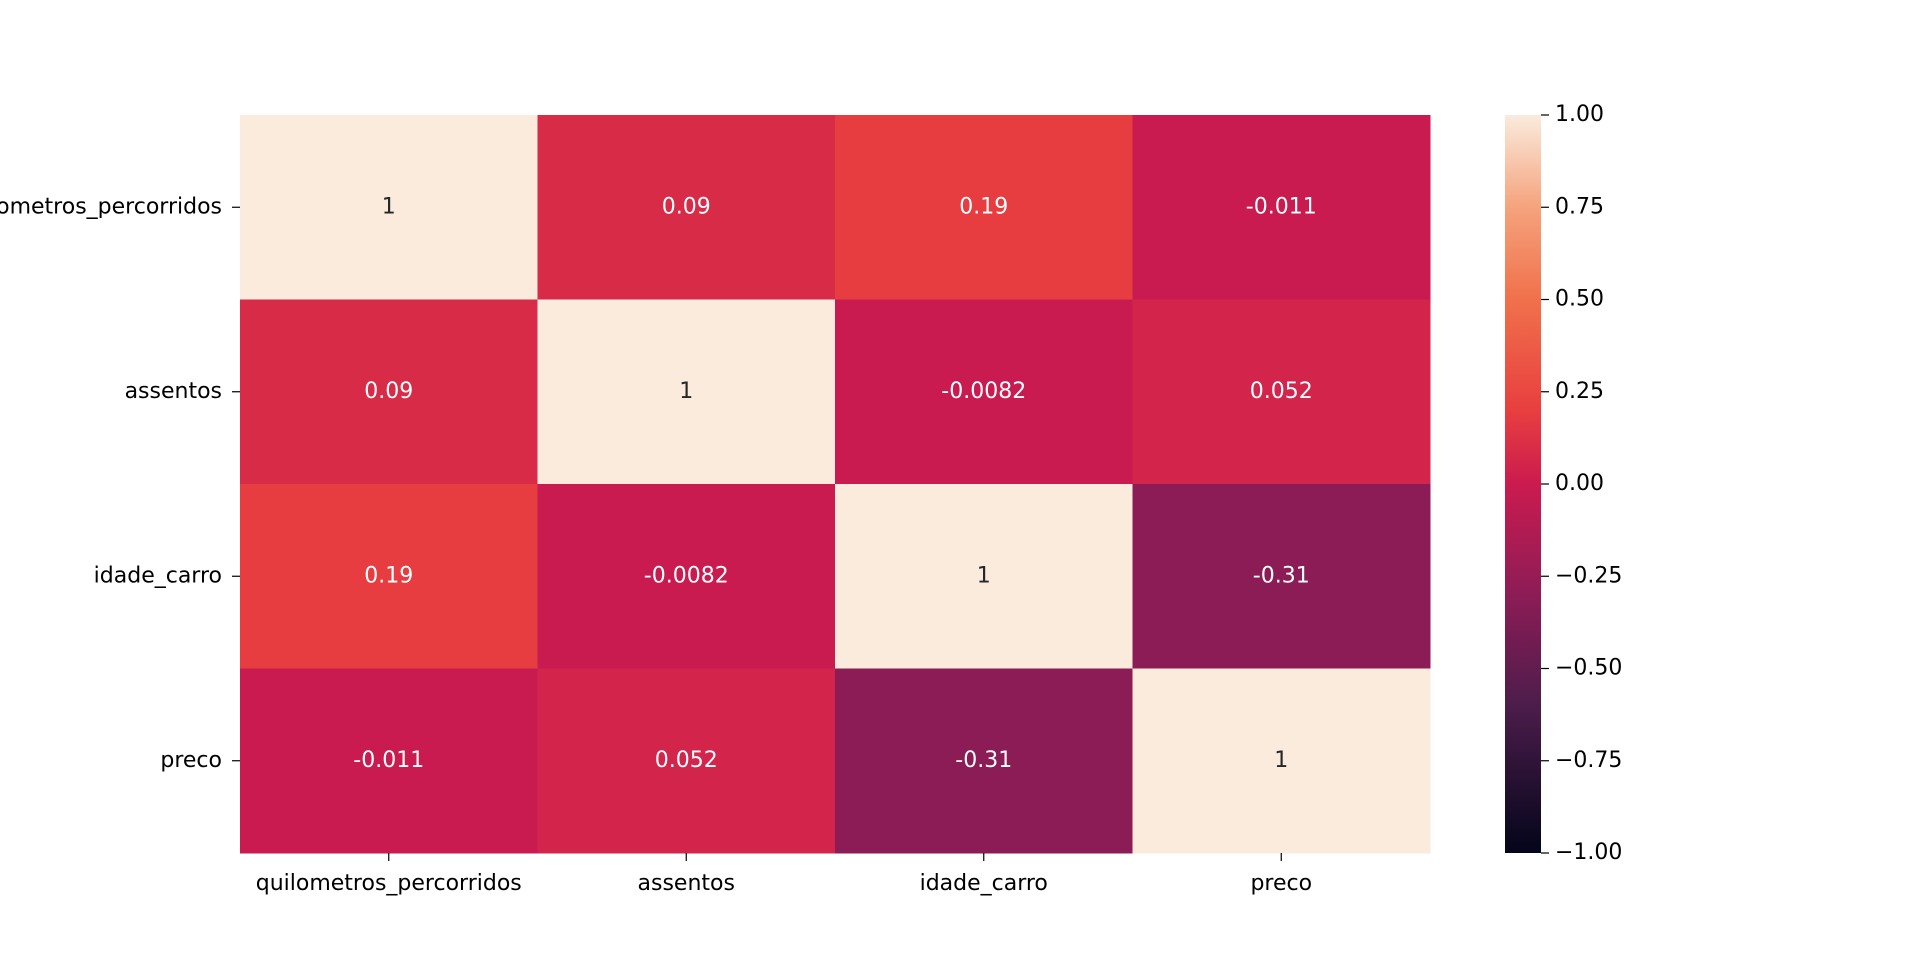 This screenshot has height=960, width=1920. What do you see at coordinates (1579, 391) in the screenshot?
I see `colorbar-tick-label: 0.25` at bounding box center [1579, 391].